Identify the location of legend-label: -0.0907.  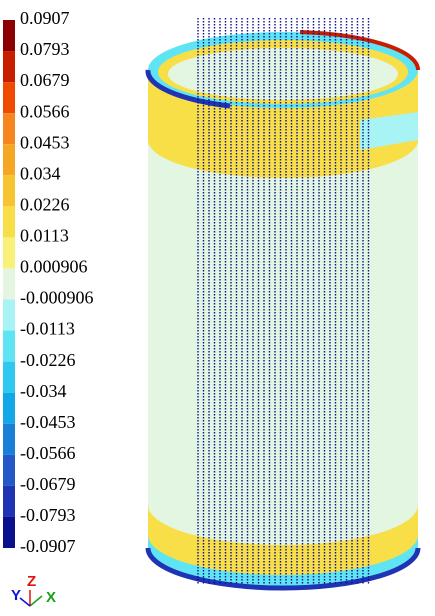
(48, 546).